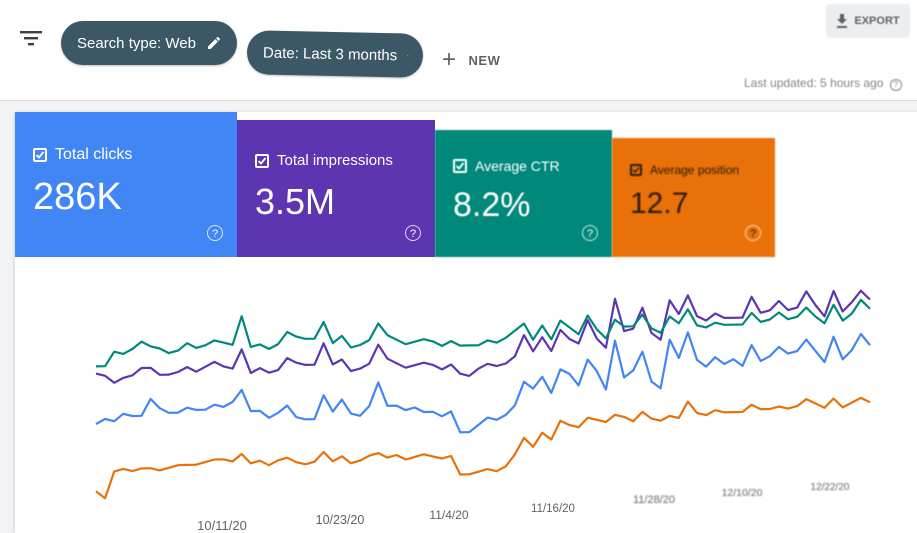 The image size is (917, 533). I want to click on x-tick-label: 11/16/20, so click(553, 509).